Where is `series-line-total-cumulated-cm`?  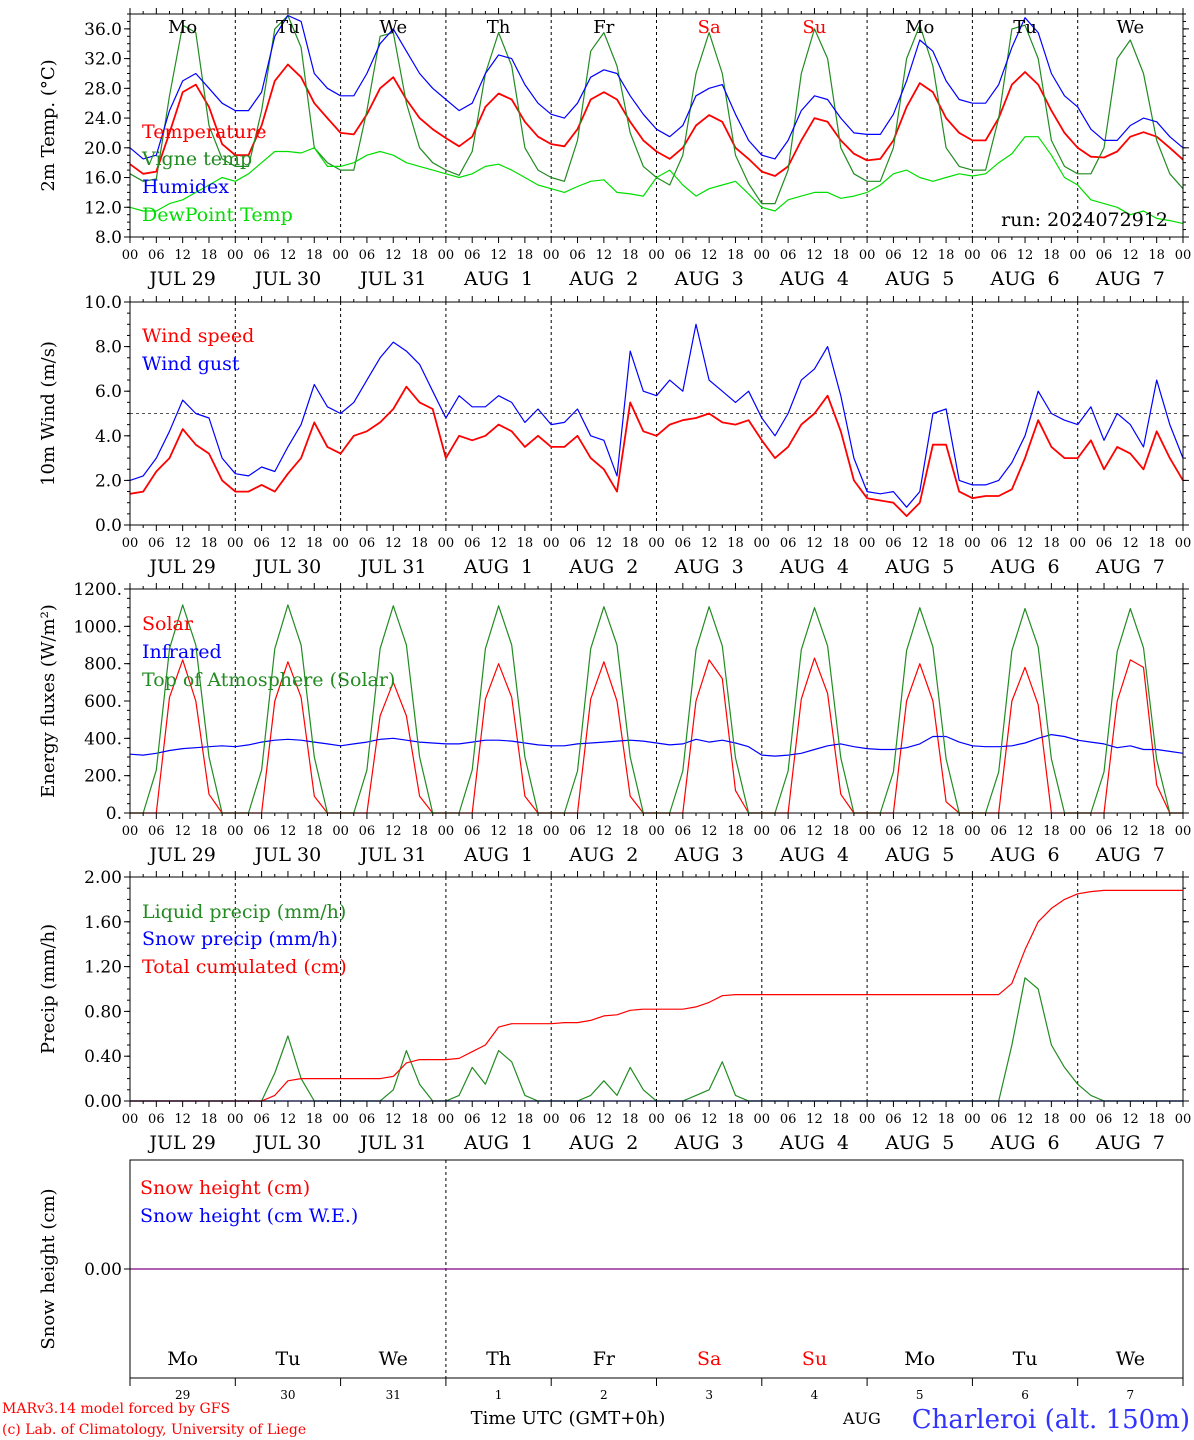 series-line-total-cumulated-cm is located at coordinates (656, 995).